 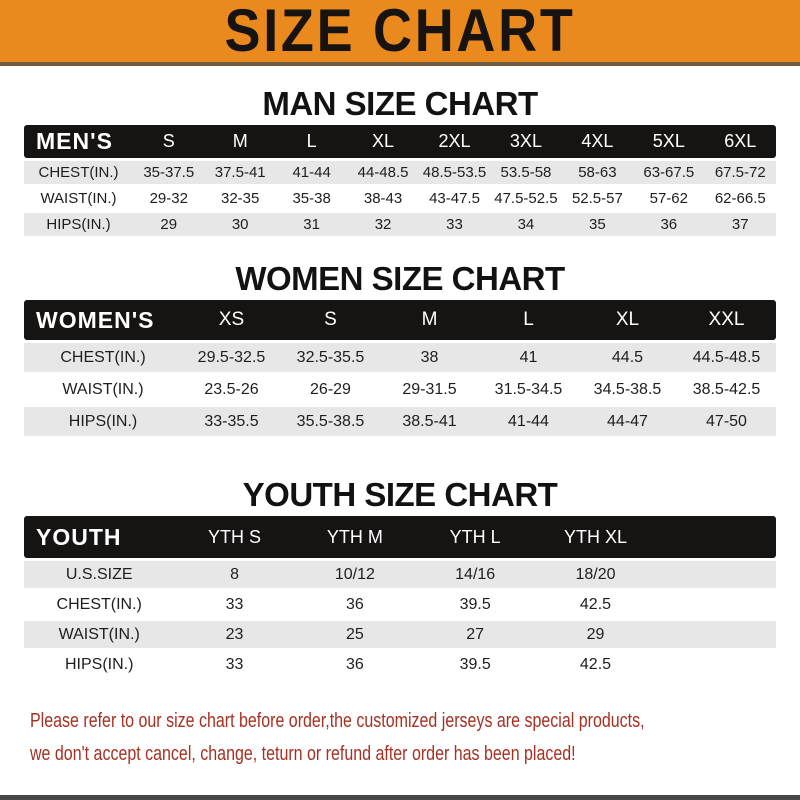 I want to click on table-cell: 32-35, so click(x=240, y=198).